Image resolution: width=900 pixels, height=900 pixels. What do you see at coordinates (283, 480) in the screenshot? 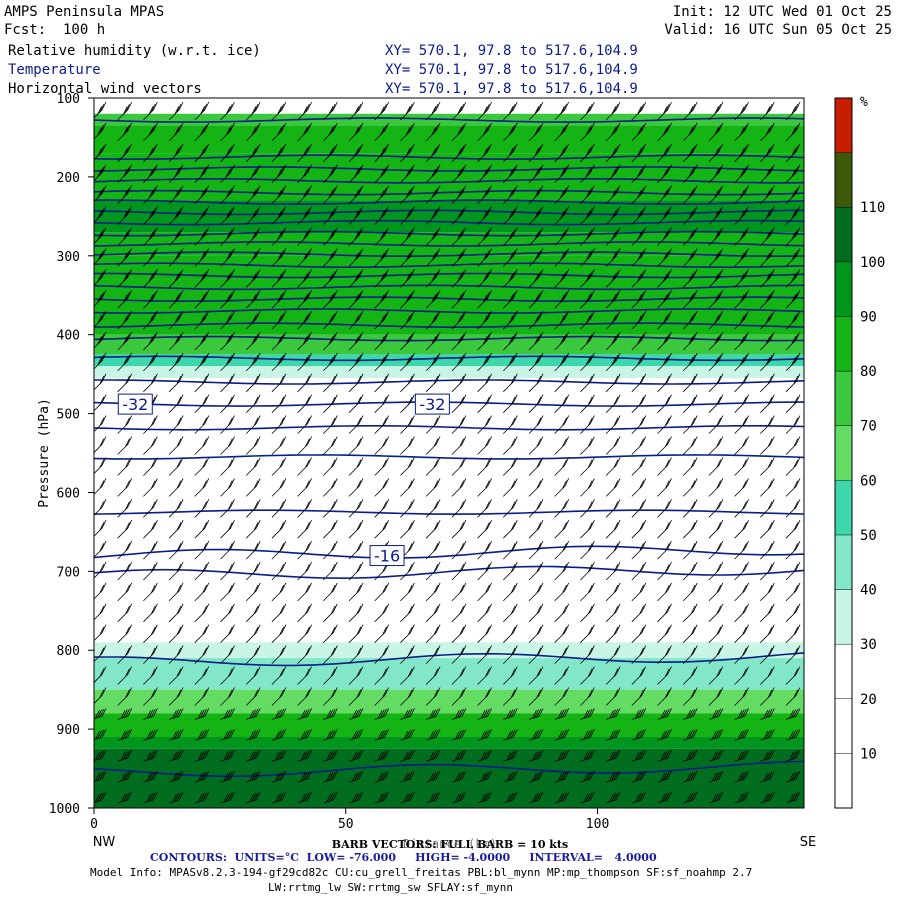
I see `contour-labels: -32 -32 -16` at bounding box center [283, 480].